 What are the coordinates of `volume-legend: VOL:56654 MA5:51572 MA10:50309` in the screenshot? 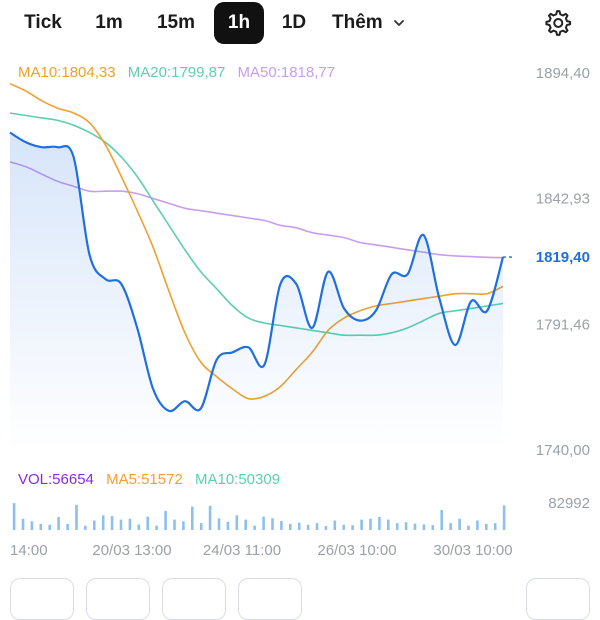 It's located at (153, 479).